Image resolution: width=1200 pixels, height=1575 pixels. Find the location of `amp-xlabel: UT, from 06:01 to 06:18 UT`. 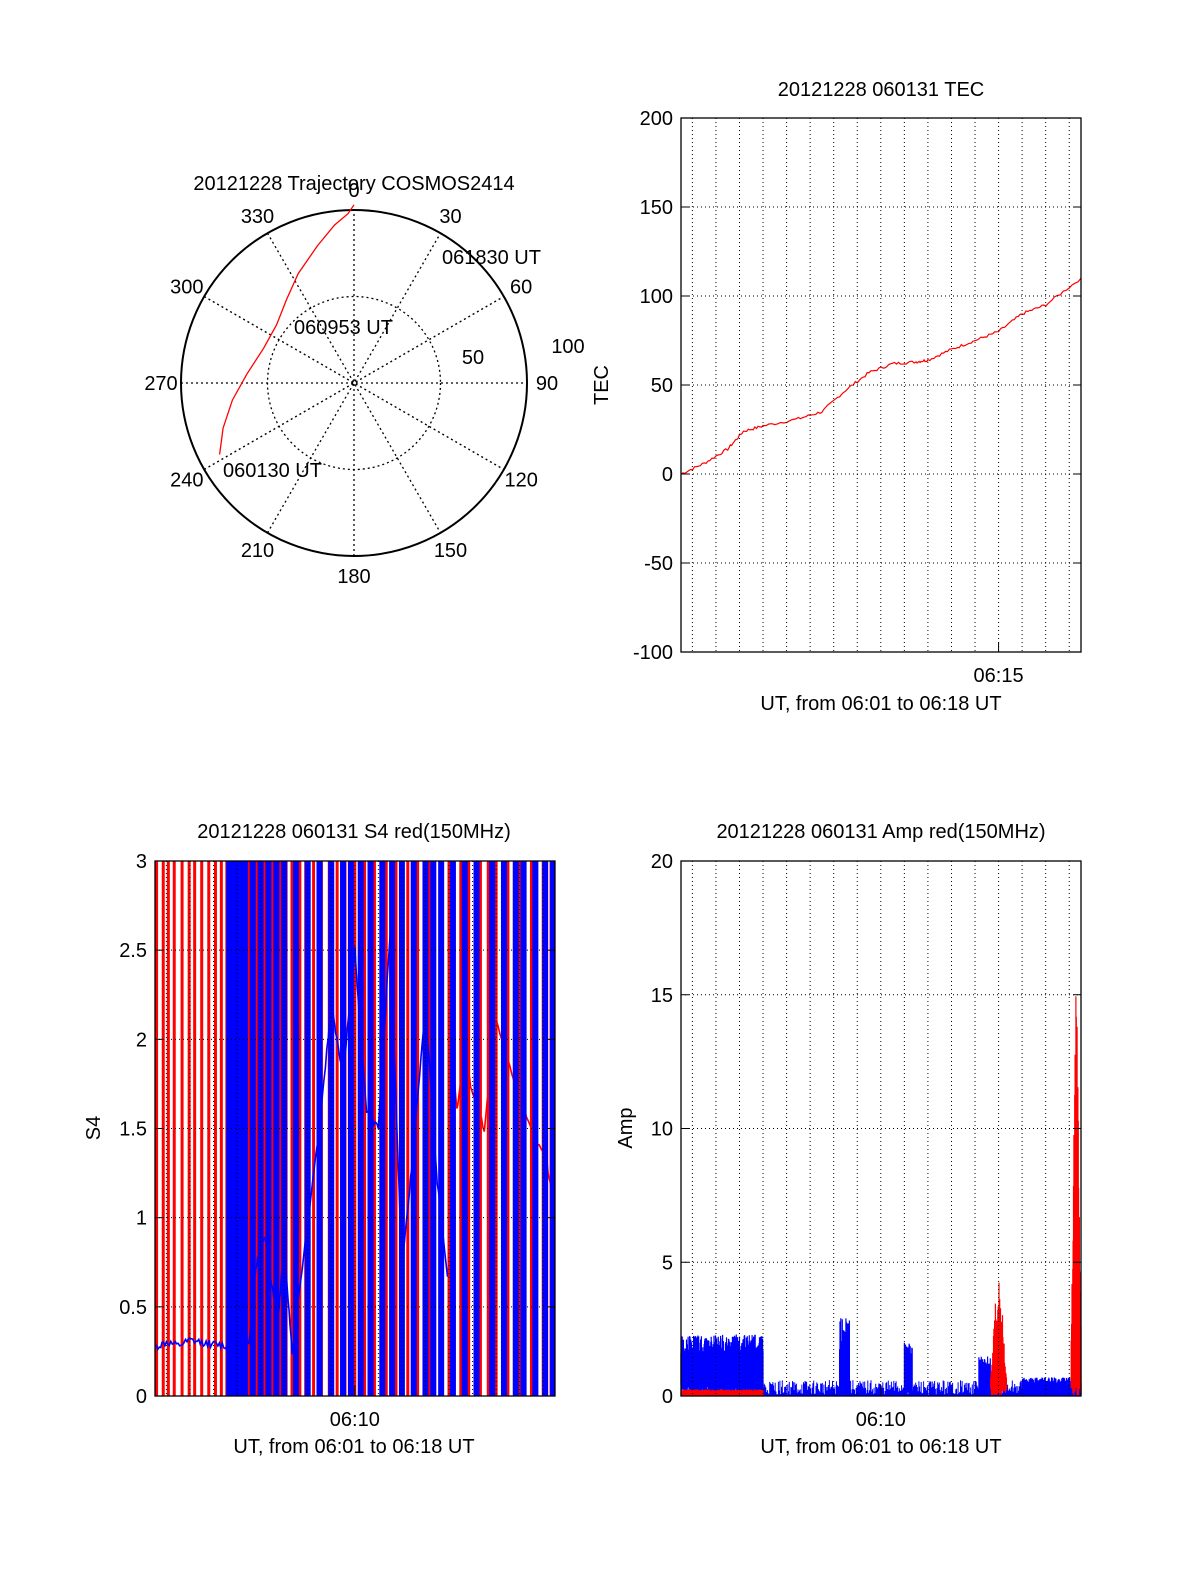

amp-xlabel: UT, from 06:01 to 06:18 UT is located at coordinates (880, 1447).